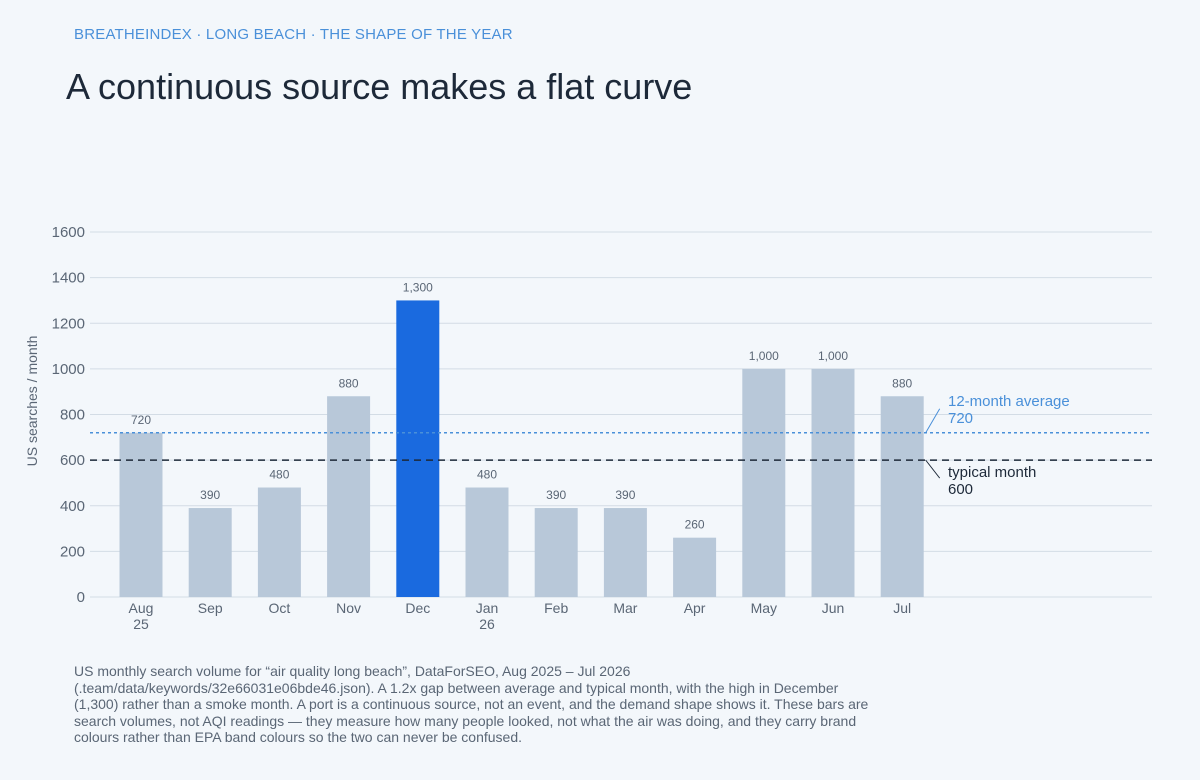 The width and height of the screenshot is (1200, 780). I want to click on bar-oct, so click(279, 542).